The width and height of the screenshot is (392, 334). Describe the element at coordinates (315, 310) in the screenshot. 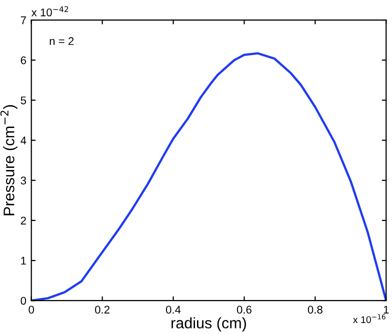

I see `x-tick-label: 0.8` at that location.